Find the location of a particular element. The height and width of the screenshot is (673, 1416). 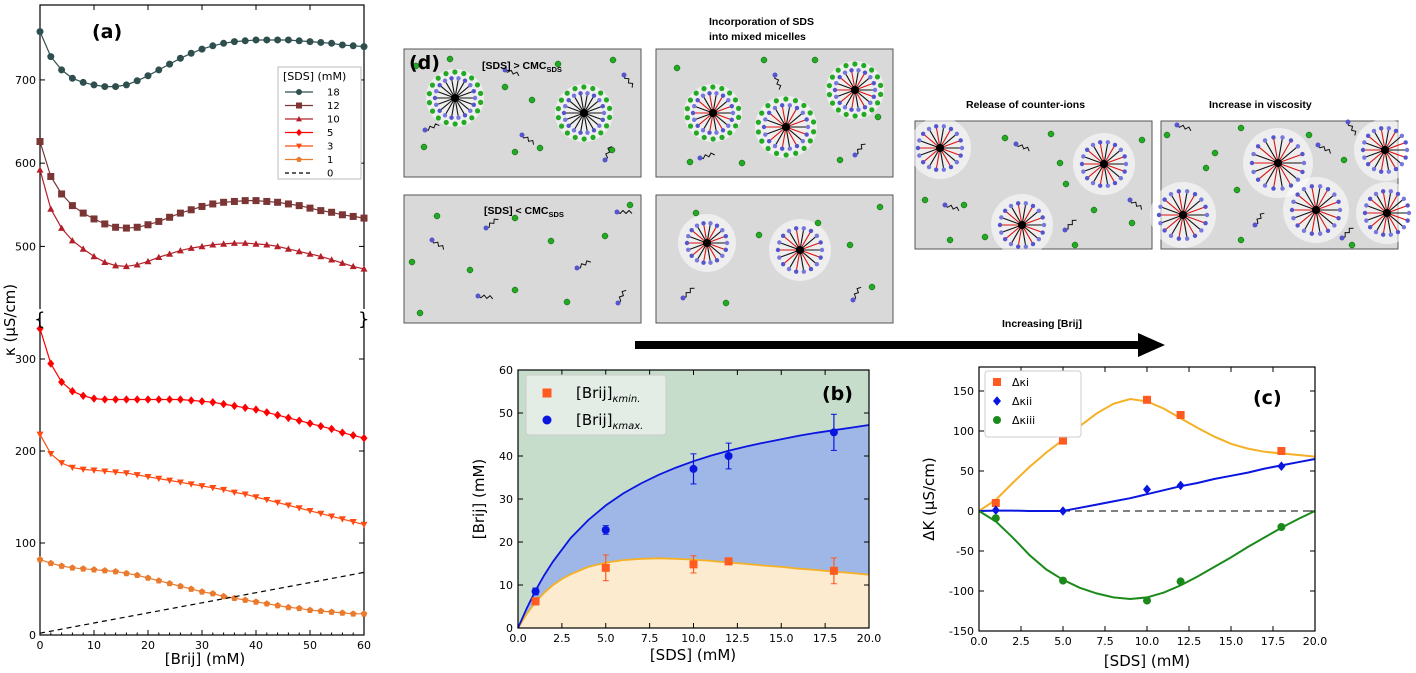

panel-b-xtick-label: 12.5 is located at coordinates (737, 638).